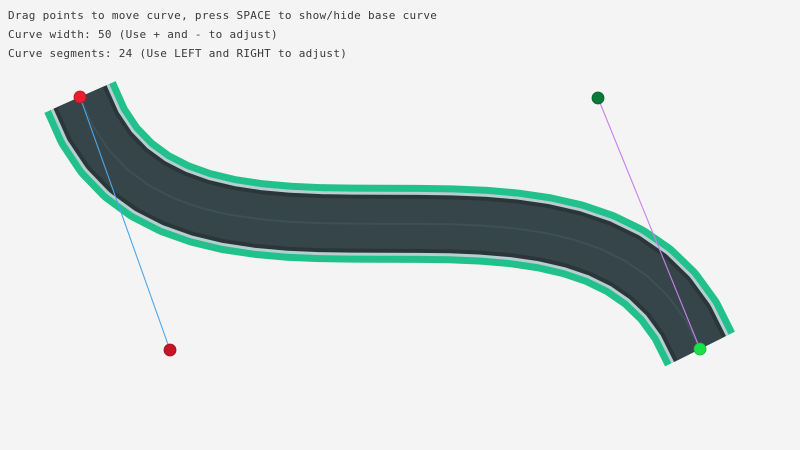  Describe the element at coordinates (170, 350) in the screenshot. I see `start-control-point` at that location.